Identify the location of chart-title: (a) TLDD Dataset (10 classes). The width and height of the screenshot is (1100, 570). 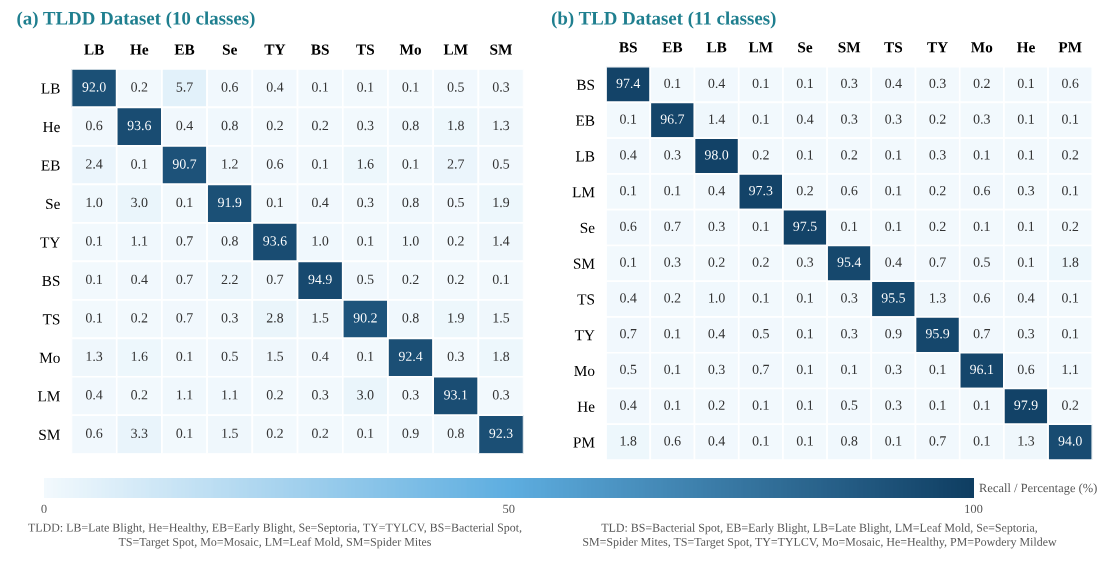
(136, 20).